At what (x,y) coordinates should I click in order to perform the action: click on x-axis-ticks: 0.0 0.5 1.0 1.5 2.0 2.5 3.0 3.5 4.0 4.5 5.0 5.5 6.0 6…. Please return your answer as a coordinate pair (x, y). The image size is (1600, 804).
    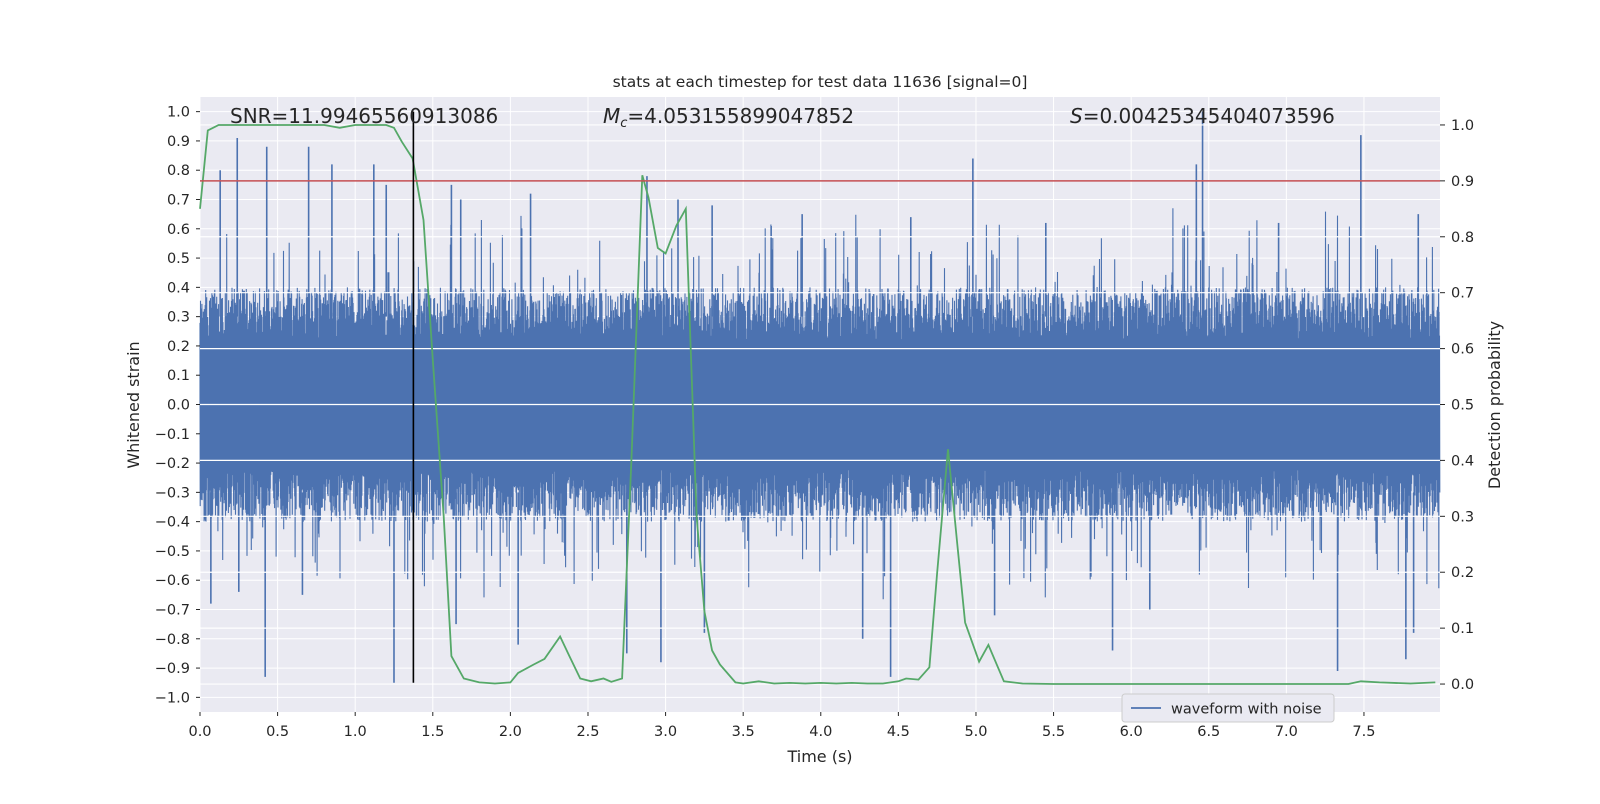
    Looking at the image, I should click on (781, 726).